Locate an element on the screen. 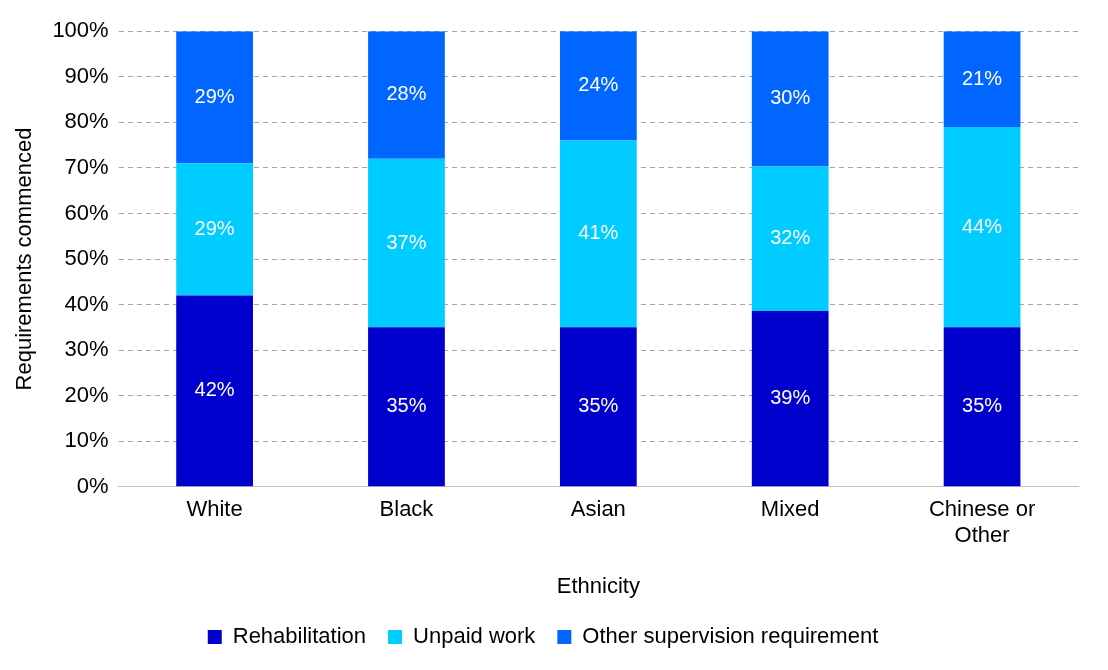  x-tick-label: White is located at coordinates (214, 509).